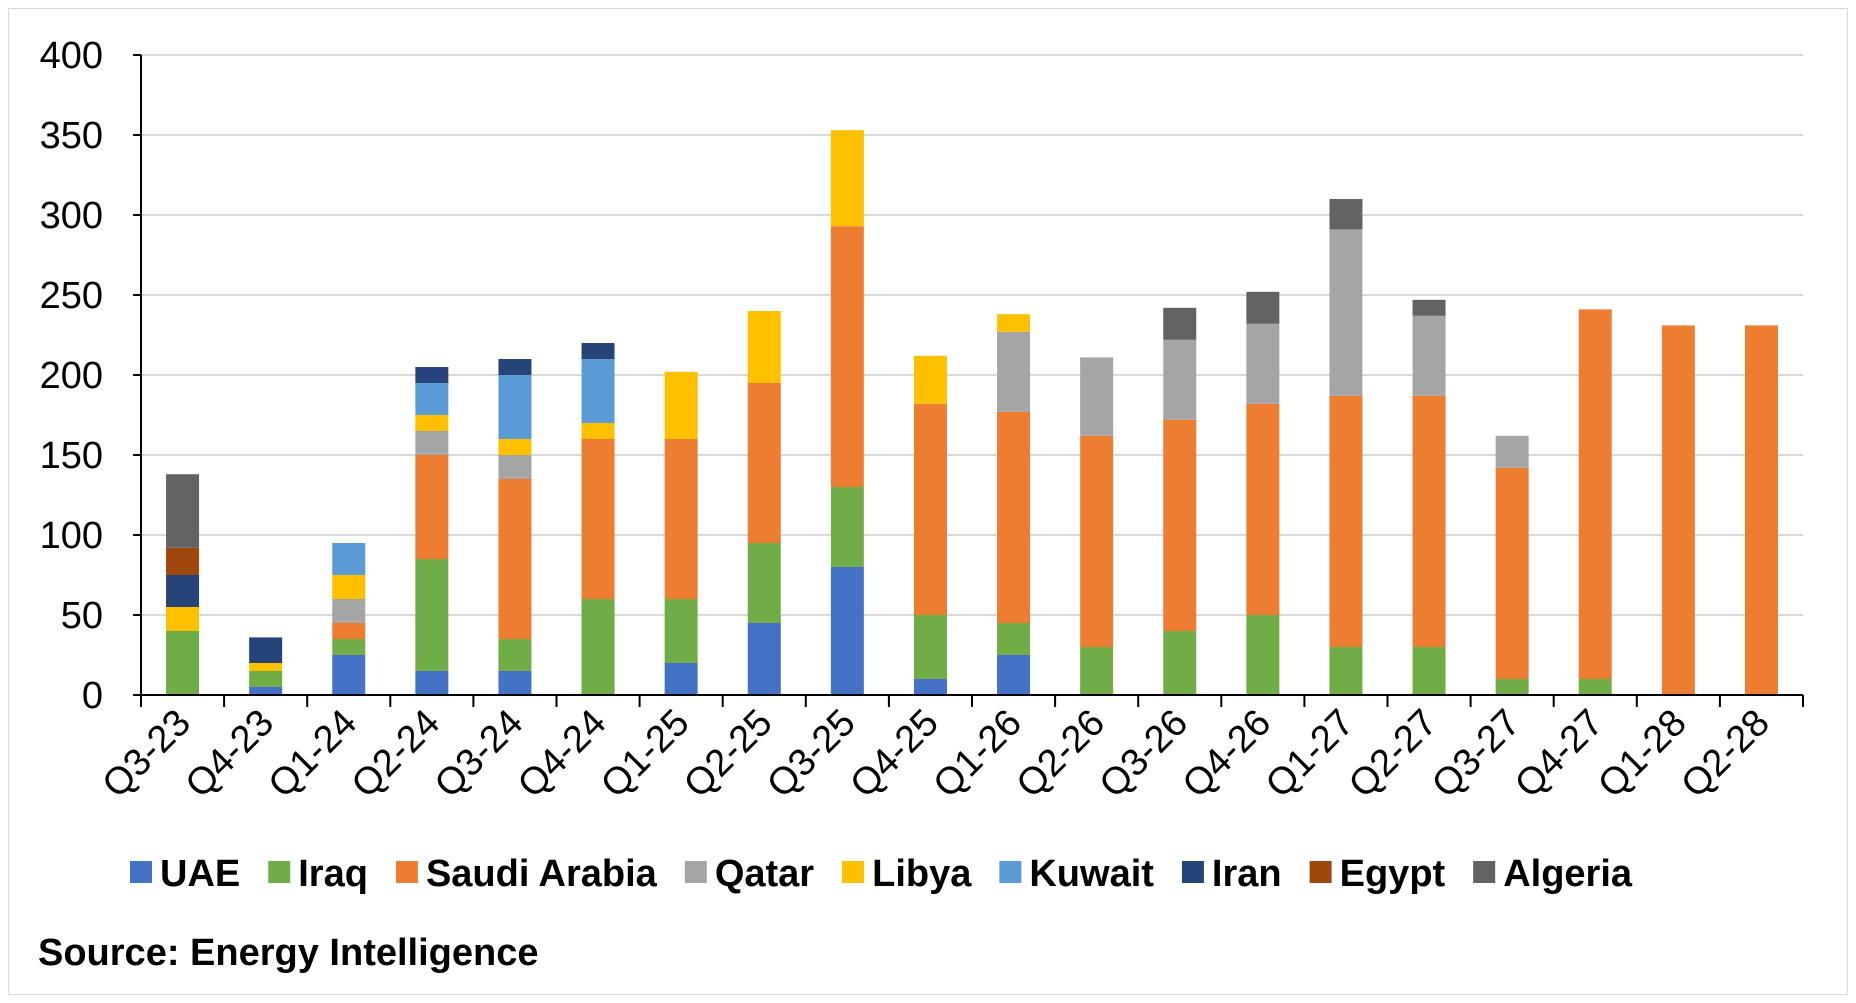 Image resolution: width=1856 pixels, height=1003 pixels. Describe the element at coordinates (349, 559) in the screenshot. I see `bar-segment-q1-24-kuwait` at that location.